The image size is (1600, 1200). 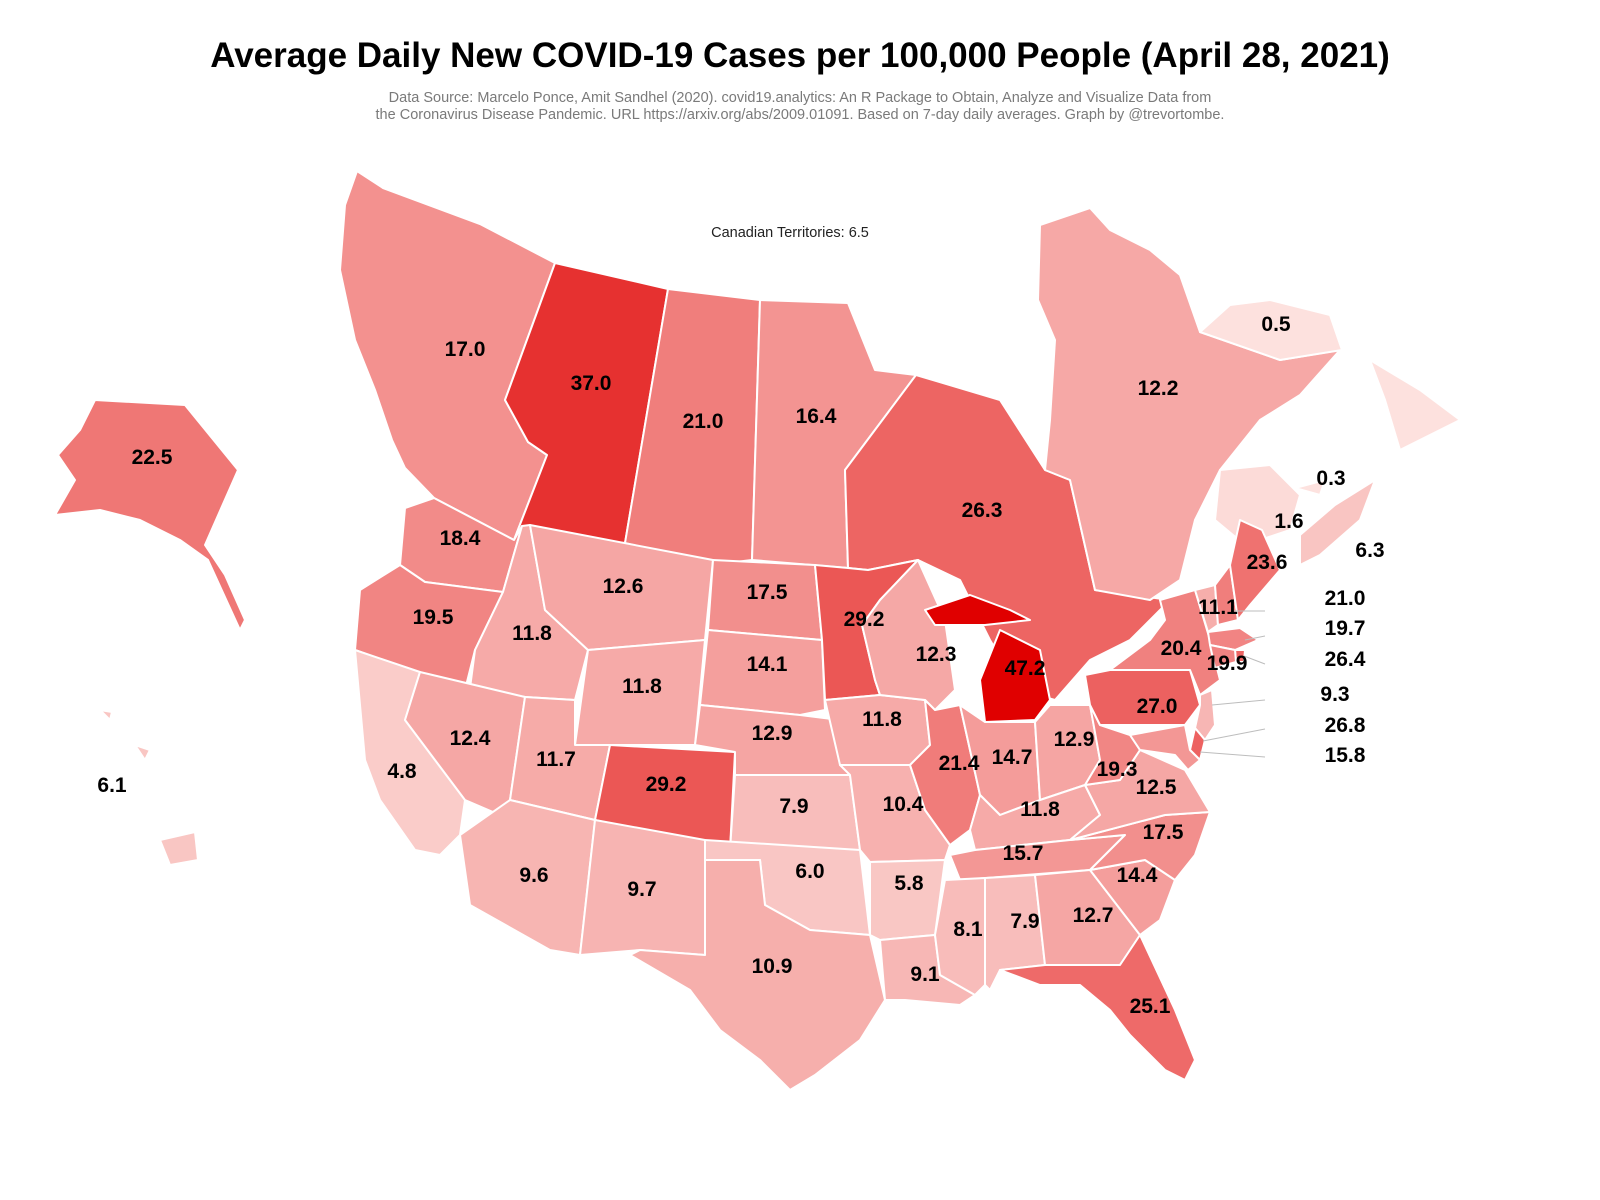 I want to click on value-label-nevada: 12.4, so click(x=470, y=738).